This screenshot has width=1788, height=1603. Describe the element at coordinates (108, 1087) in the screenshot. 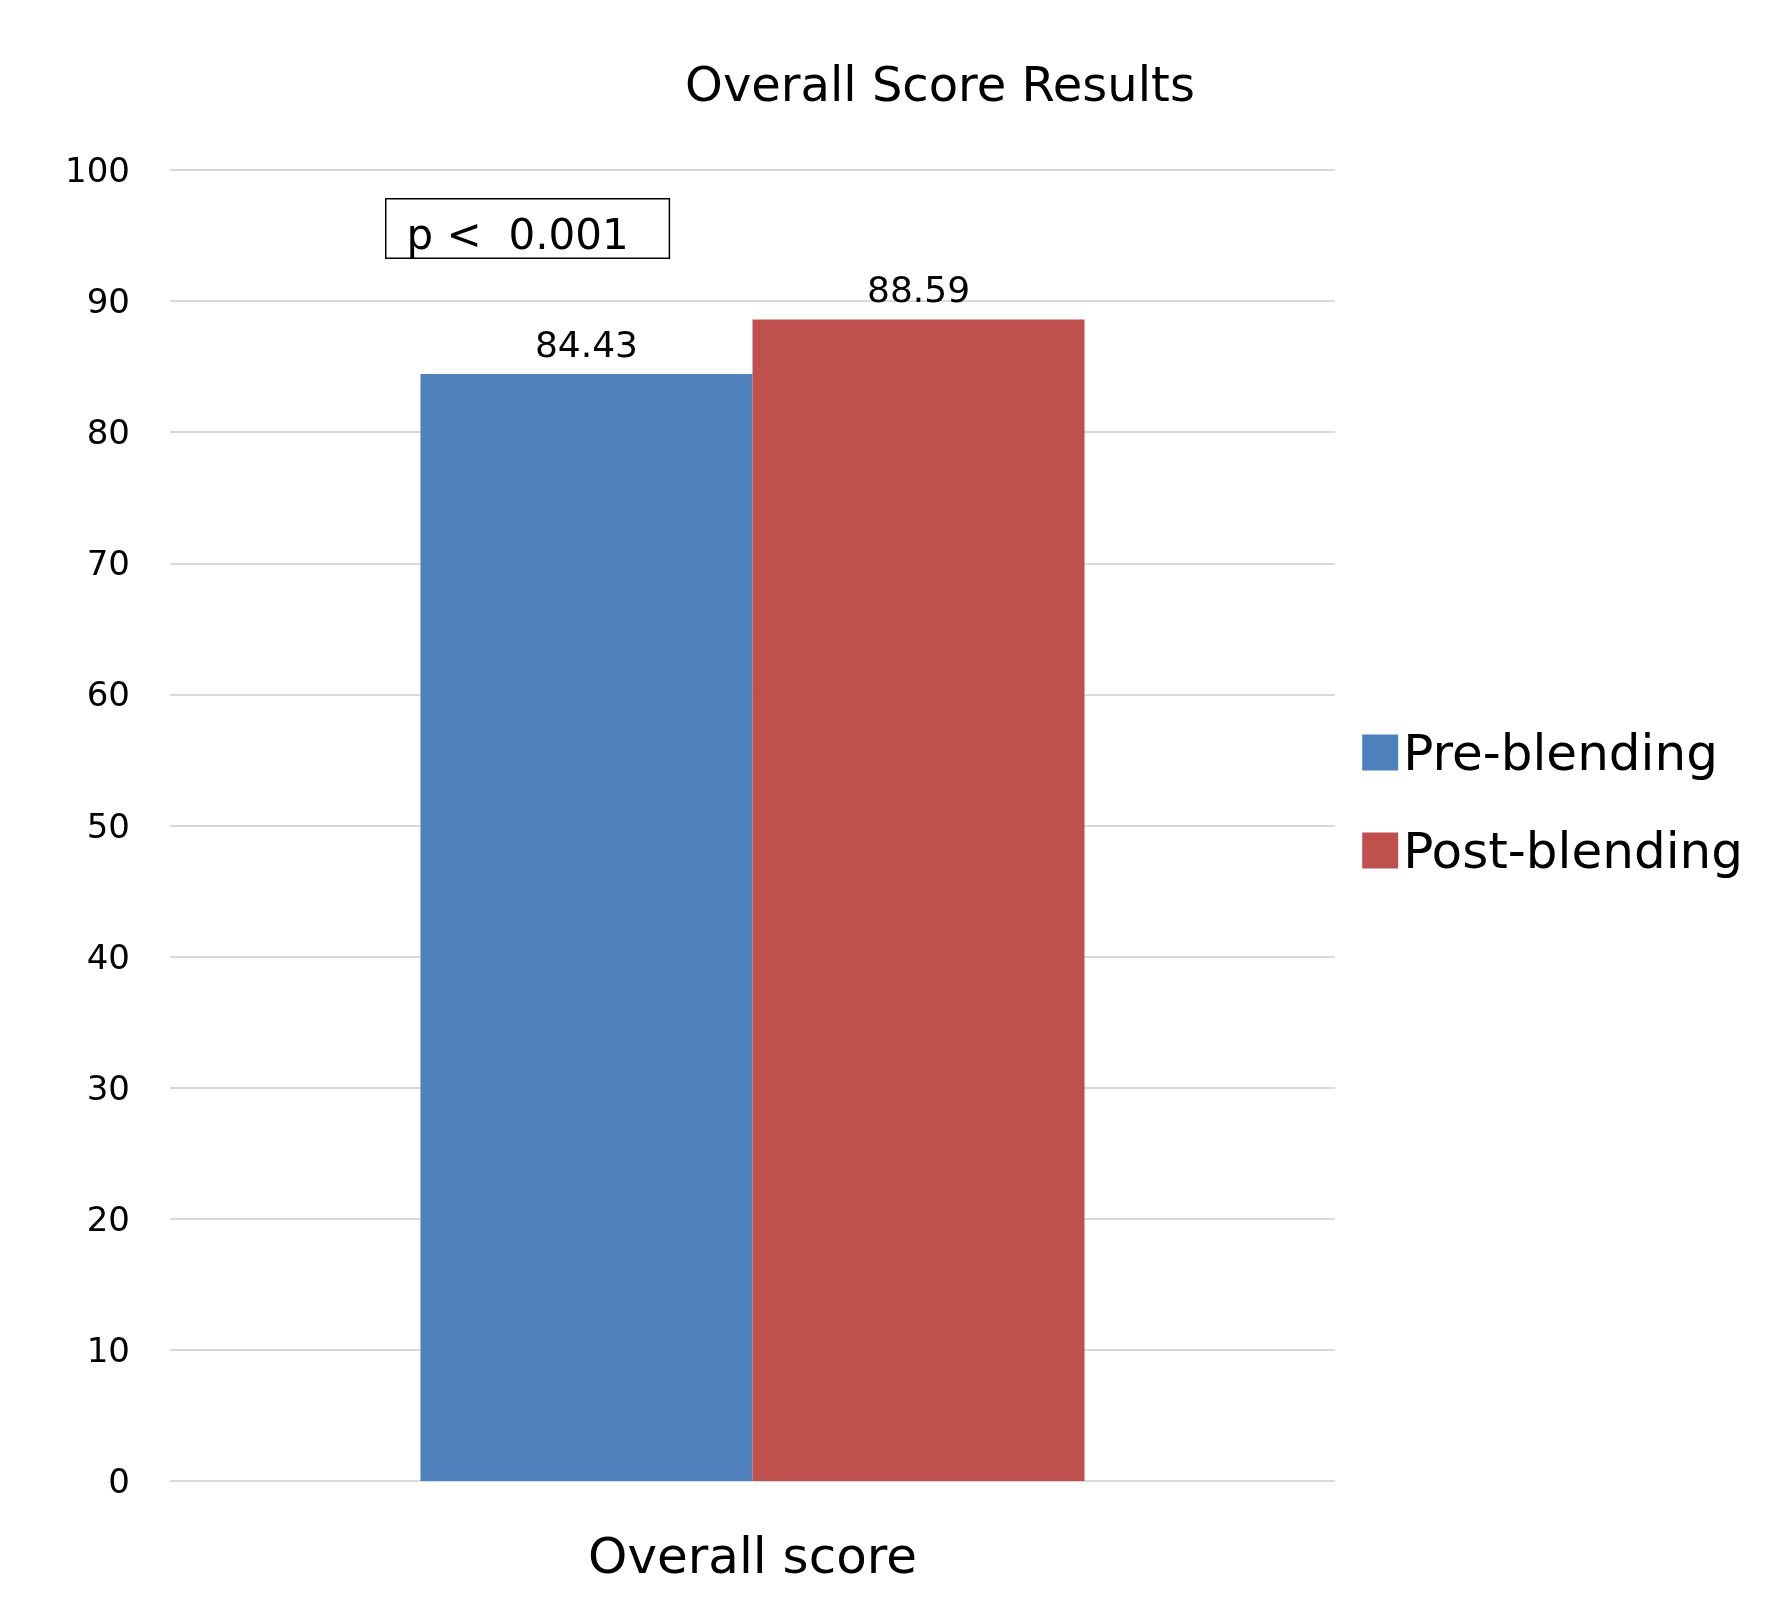

I see `y-tick-label: 30` at that location.